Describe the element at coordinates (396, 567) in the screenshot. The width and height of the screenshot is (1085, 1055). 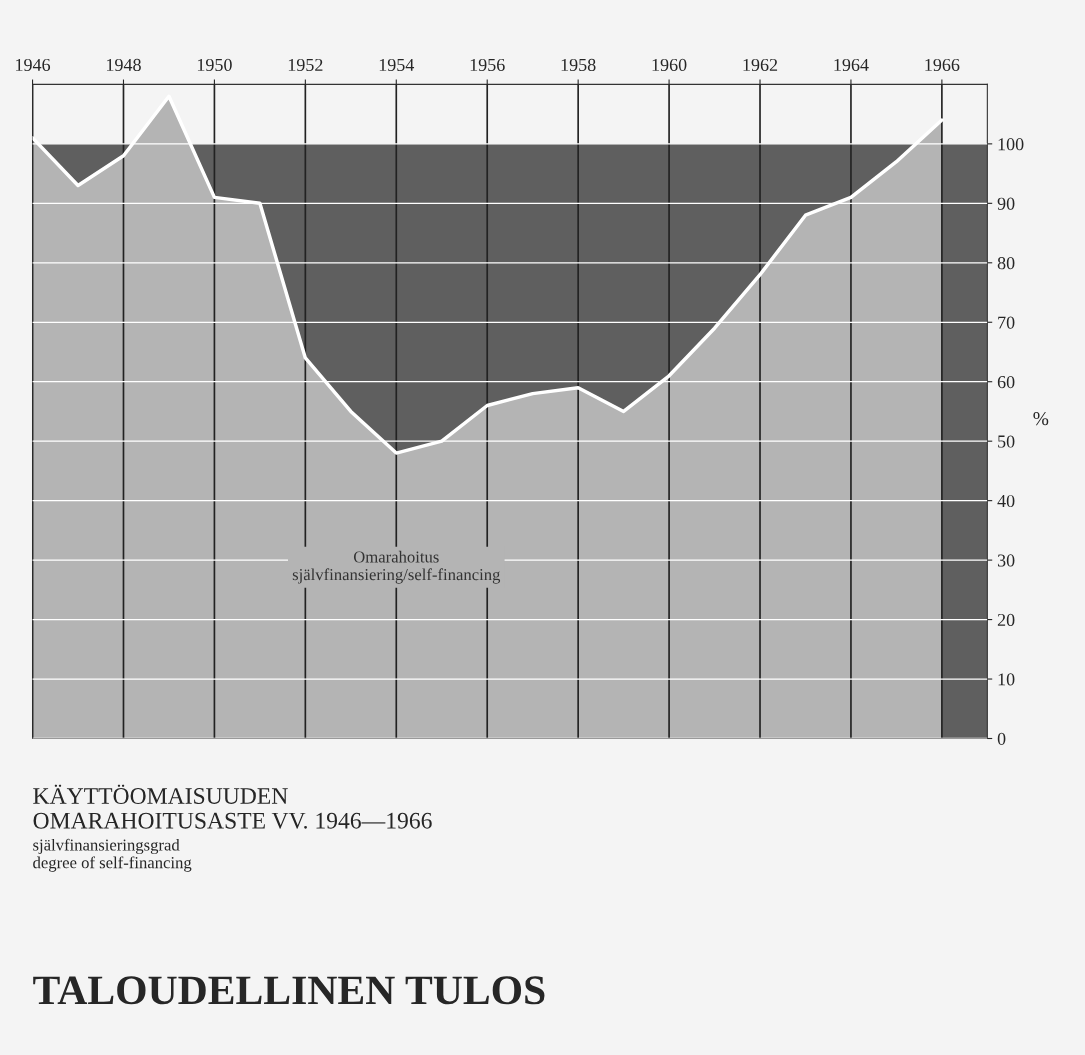
I see `series-label: Omarahoitus självfinansiering/self-financing` at that location.